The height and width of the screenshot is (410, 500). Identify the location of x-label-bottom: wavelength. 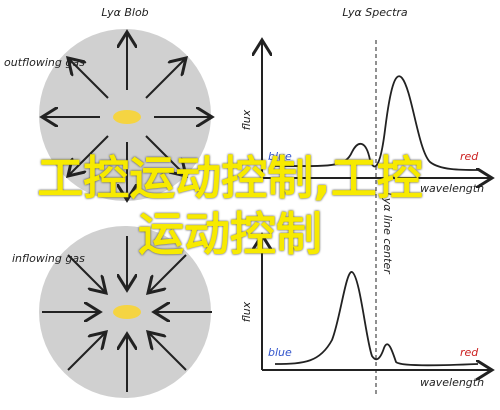
(452, 382).